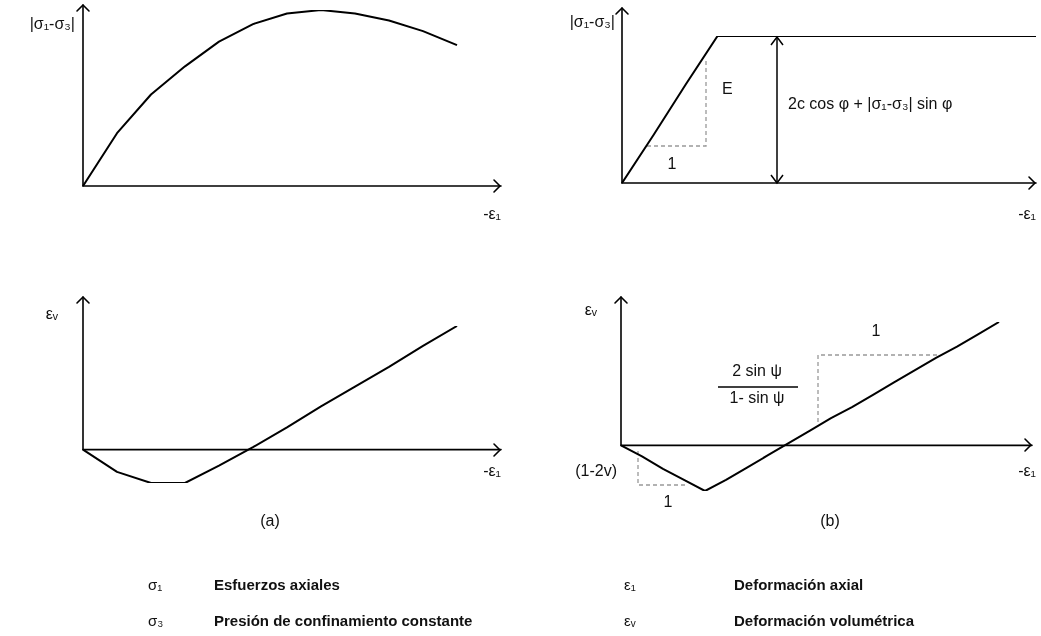 This screenshot has height=636, width=1041. Describe the element at coordinates (277, 584) in the screenshot. I see `text: Esfuerzos axiales` at that location.